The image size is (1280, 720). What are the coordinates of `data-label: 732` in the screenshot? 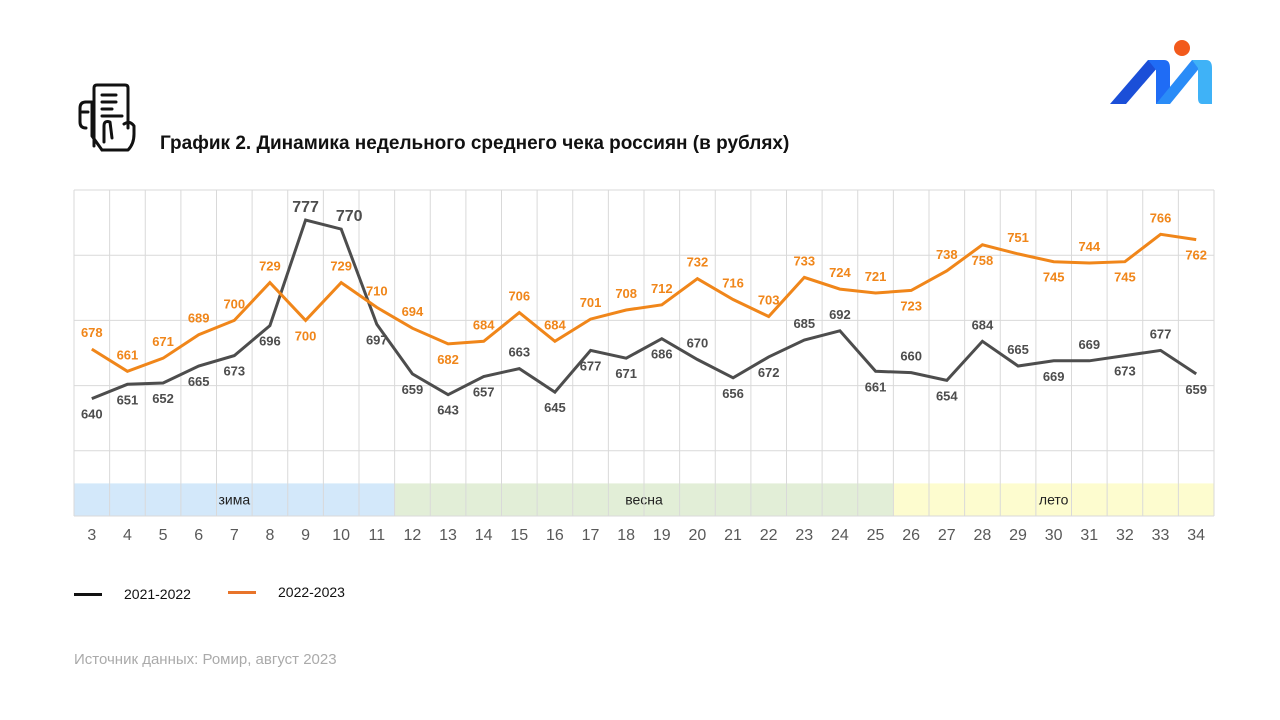 It's located at (698, 262).